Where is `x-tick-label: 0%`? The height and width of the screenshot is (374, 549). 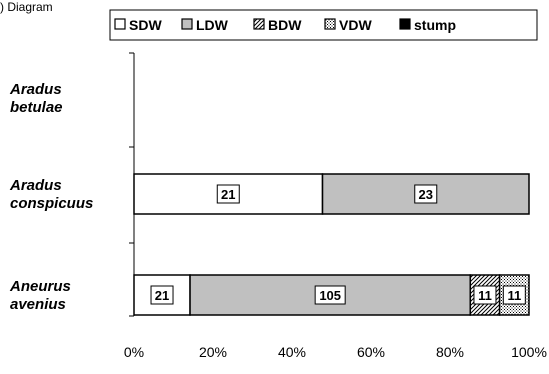
x-tick-label: 0% is located at coordinates (134, 352).